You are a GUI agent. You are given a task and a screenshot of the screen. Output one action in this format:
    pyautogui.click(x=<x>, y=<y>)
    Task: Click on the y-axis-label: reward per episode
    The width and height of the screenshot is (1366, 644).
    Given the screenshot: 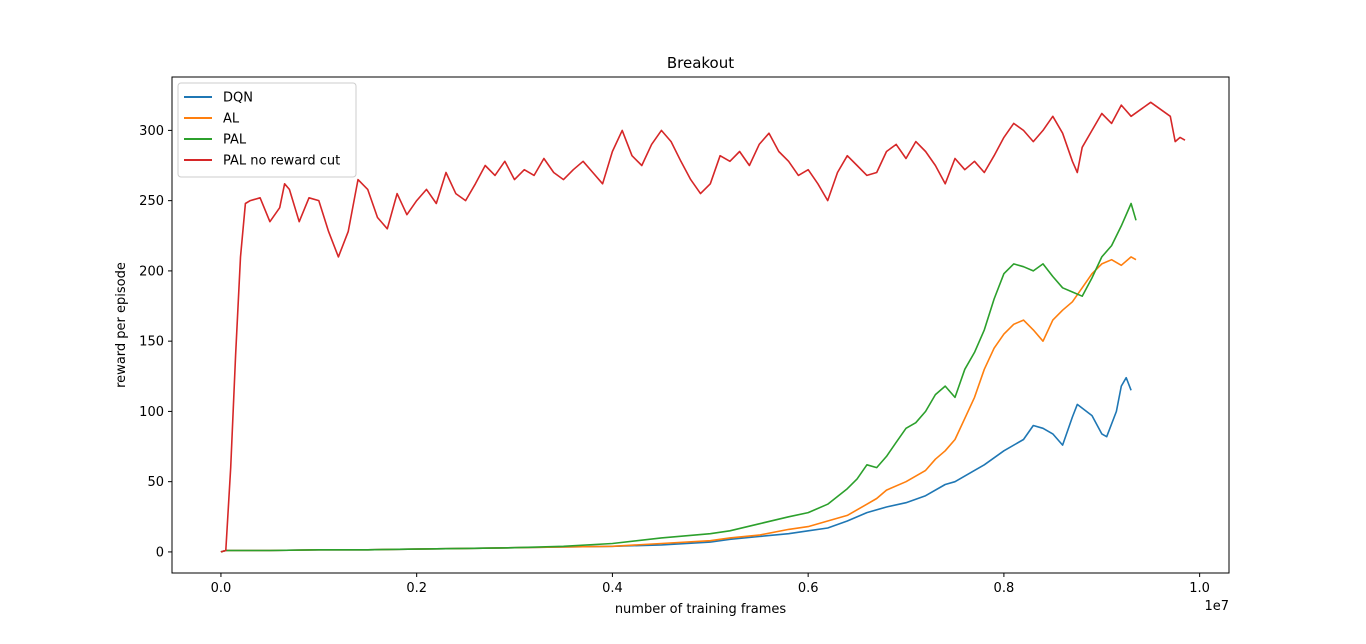 What is the action you would take?
    pyautogui.click(x=121, y=325)
    